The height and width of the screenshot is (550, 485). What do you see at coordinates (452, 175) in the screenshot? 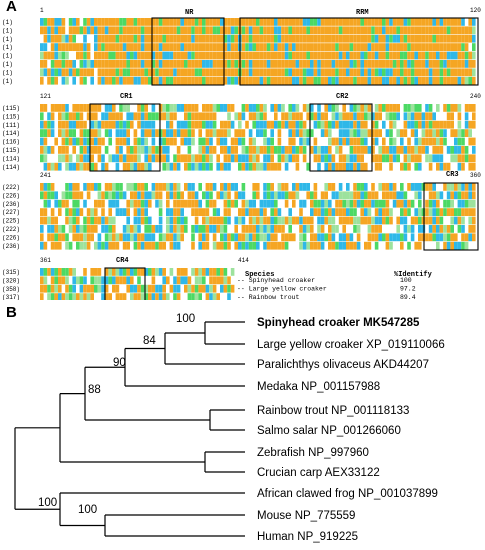
I see `domain-label-cr3: CR3` at bounding box center [452, 175].